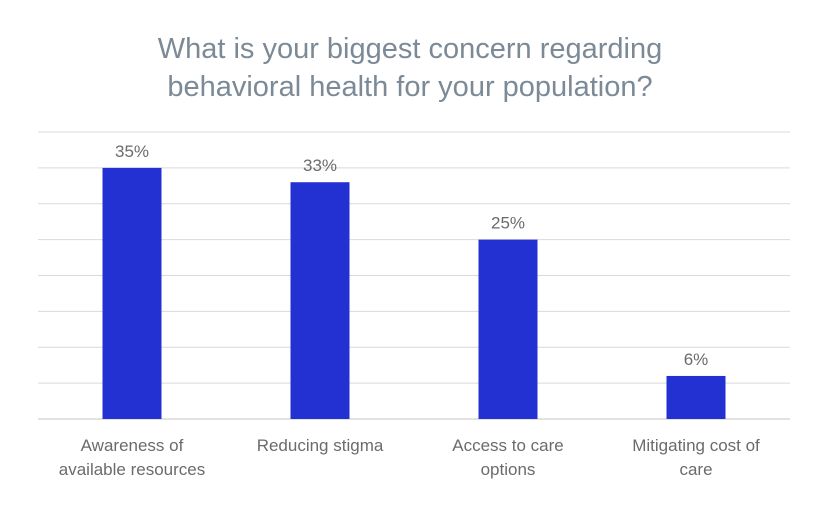 The image size is (820, 526). What do you see at coordinates (508, 445) in the screenshot?
I see `category-label: Access to care` at bounding box center [508, 445].